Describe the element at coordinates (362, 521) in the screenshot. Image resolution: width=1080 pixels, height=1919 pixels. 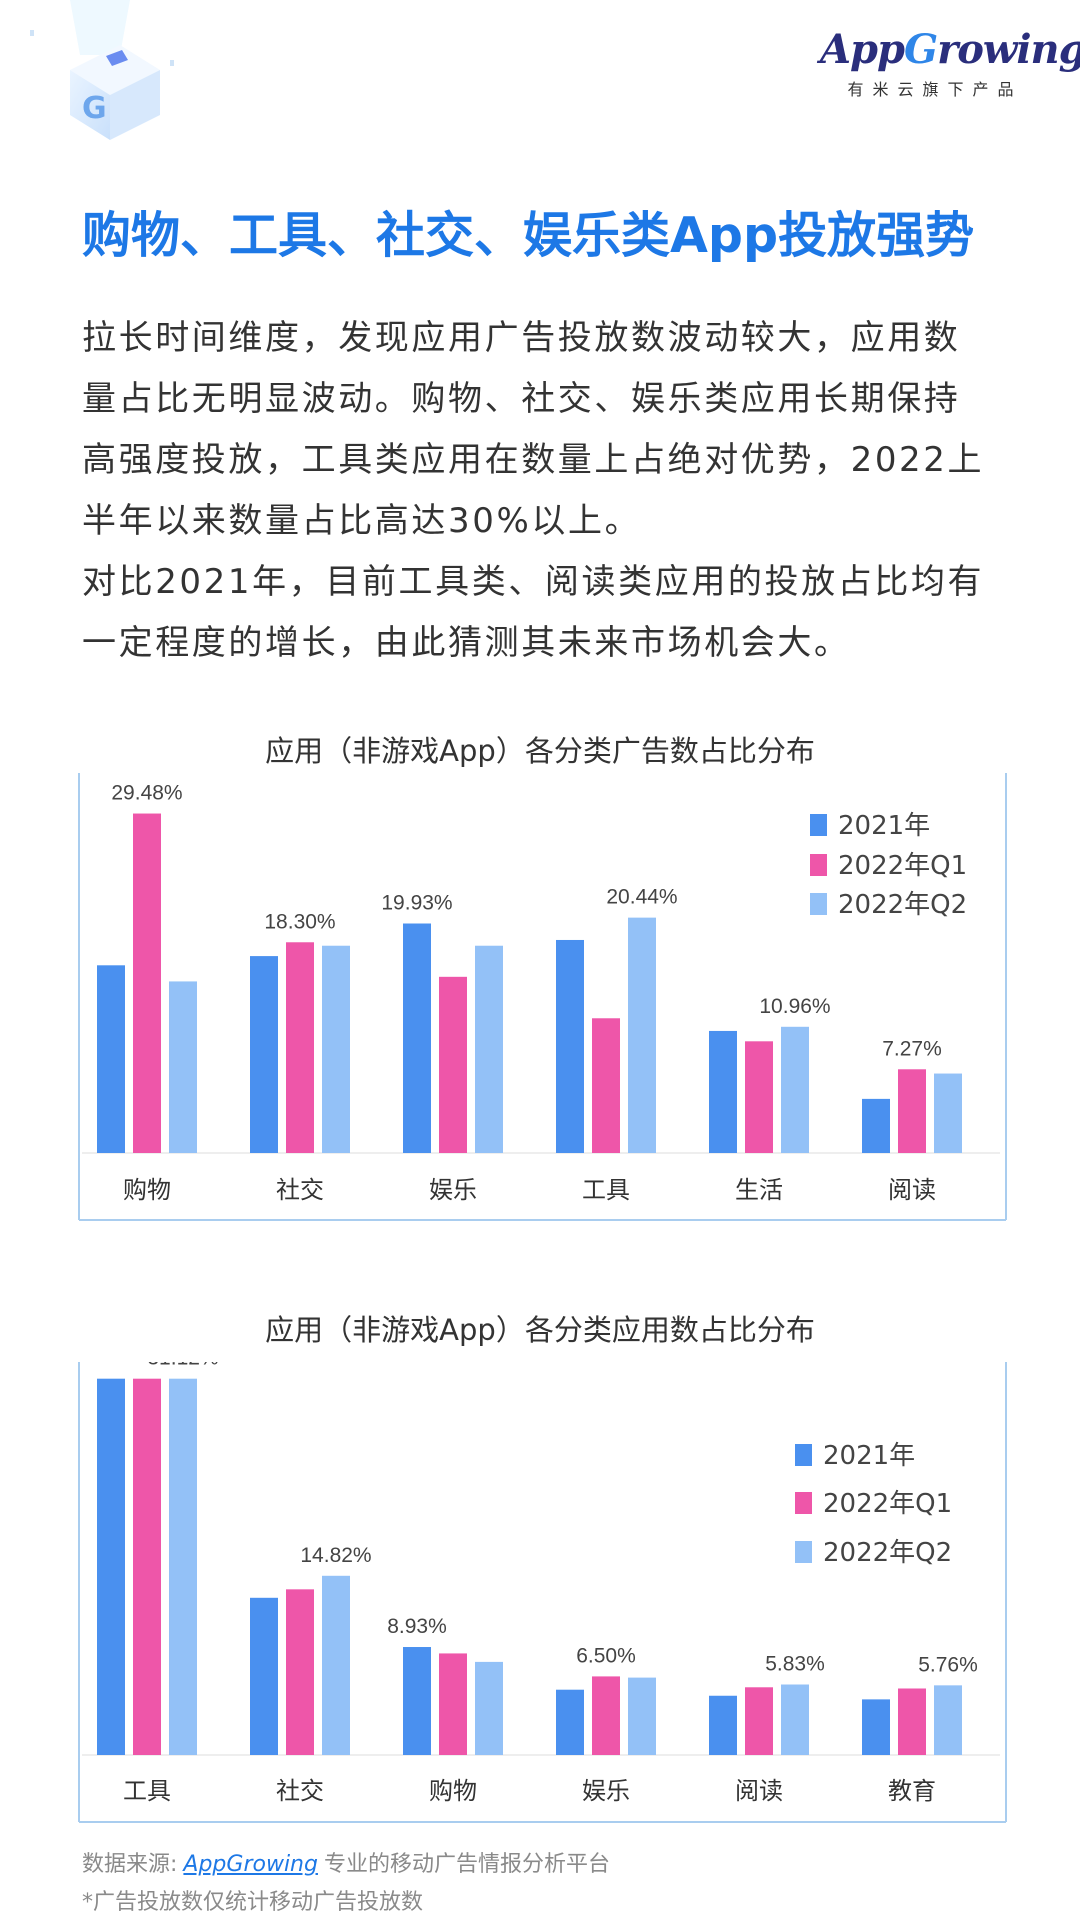
I see `body-line: 半年以来数量占比高达30%以上。` at that location.